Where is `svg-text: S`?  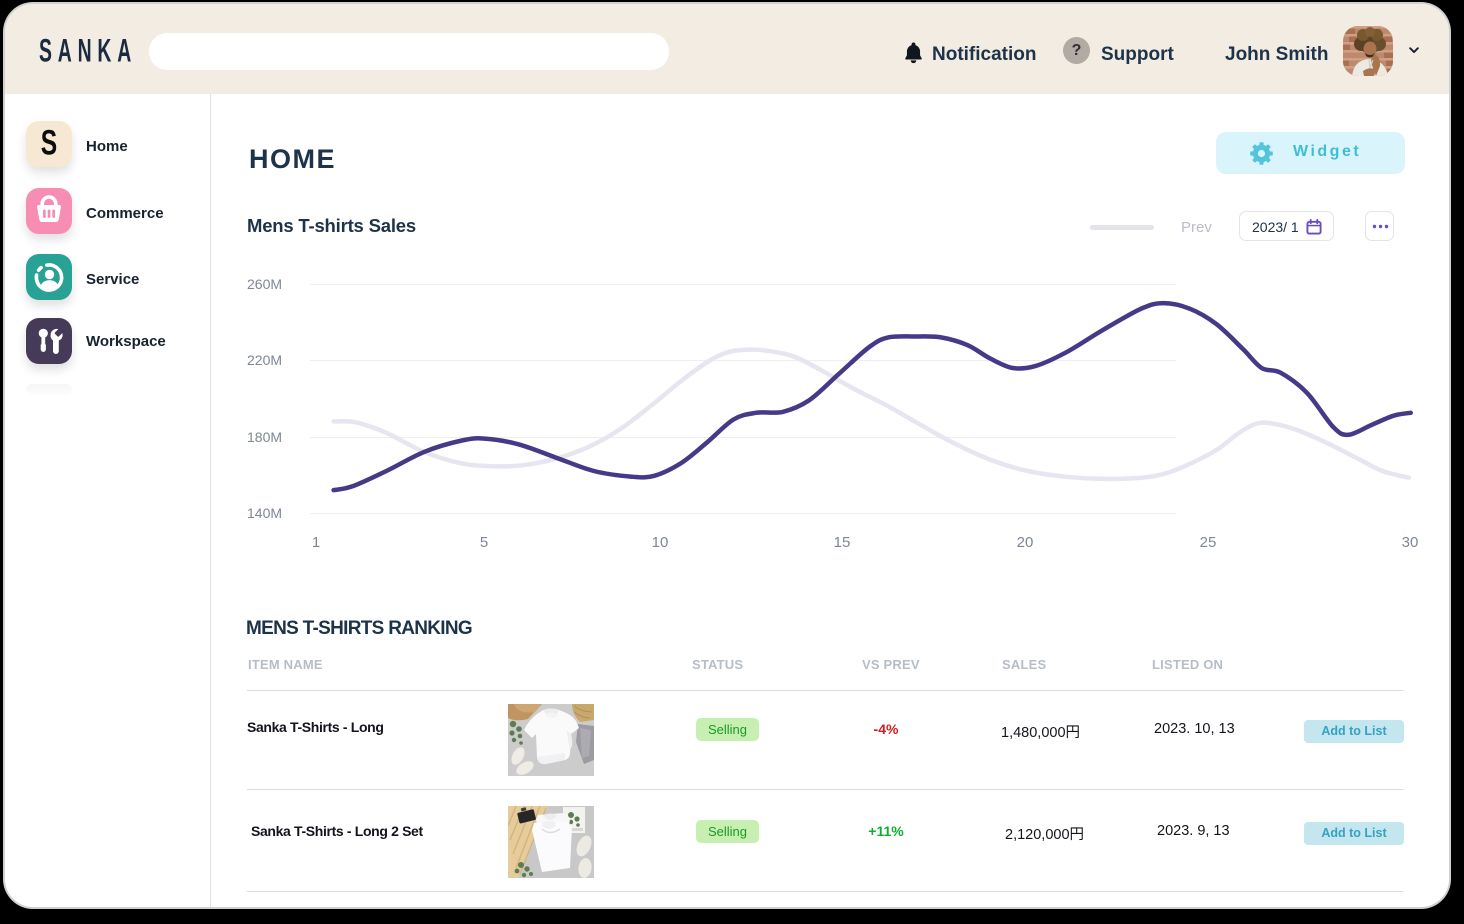
svg-text: S is located at coordinates (49, 142).